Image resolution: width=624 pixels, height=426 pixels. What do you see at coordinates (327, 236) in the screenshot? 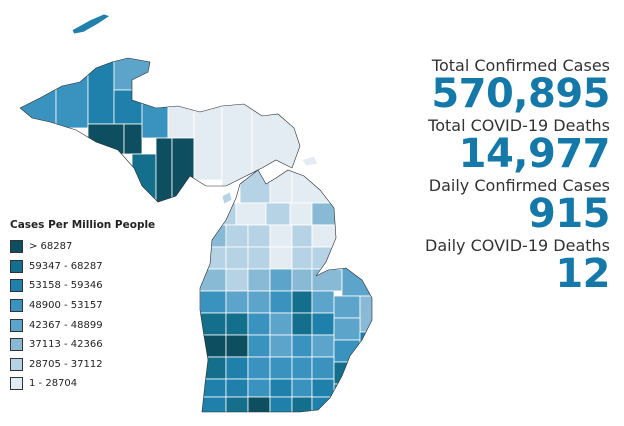
I see `county-alcona` at bounding box center [327, 236].